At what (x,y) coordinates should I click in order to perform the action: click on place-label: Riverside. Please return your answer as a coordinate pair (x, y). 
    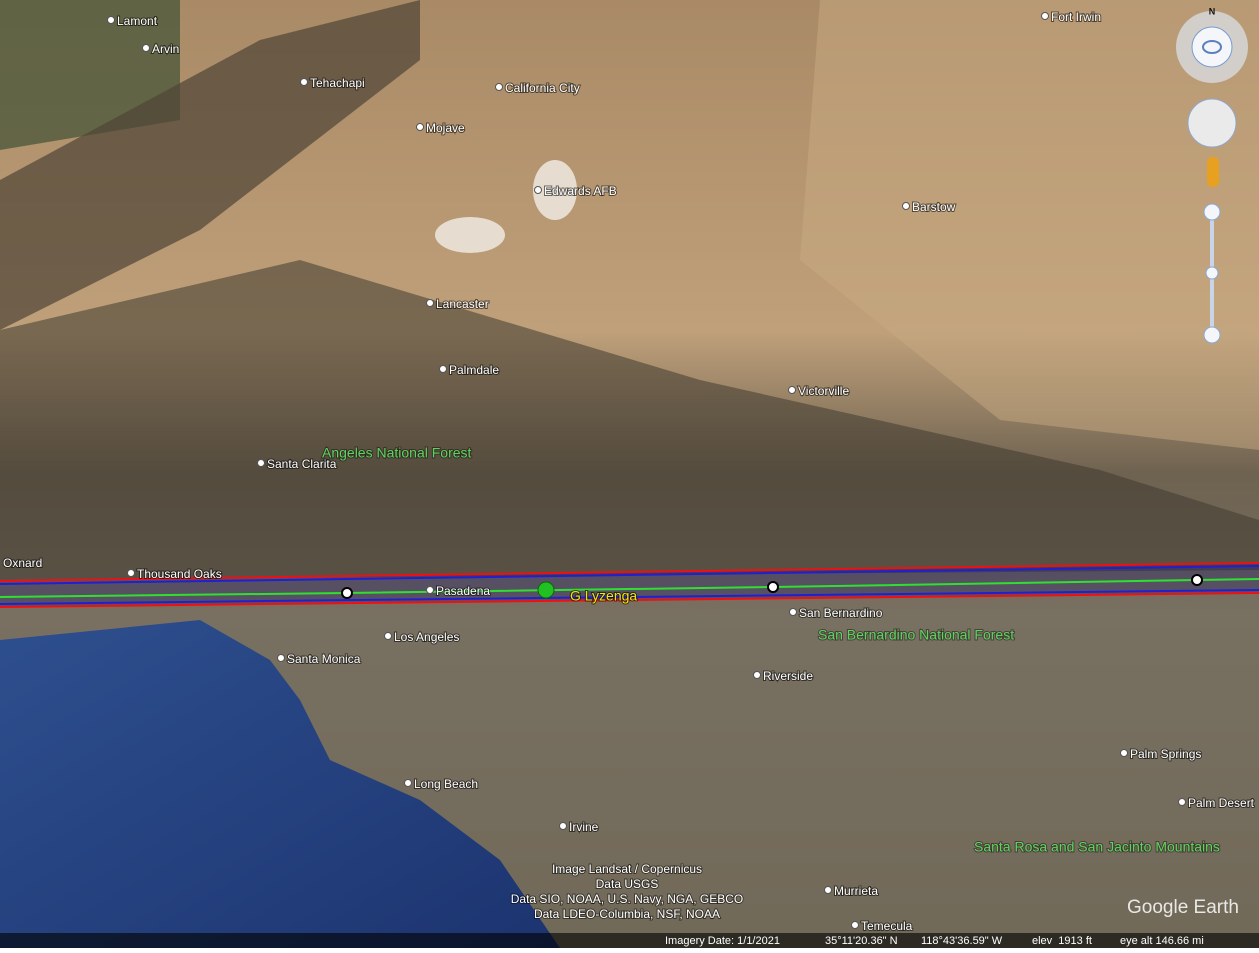
    Looking at the image, I should click on (788, 676).